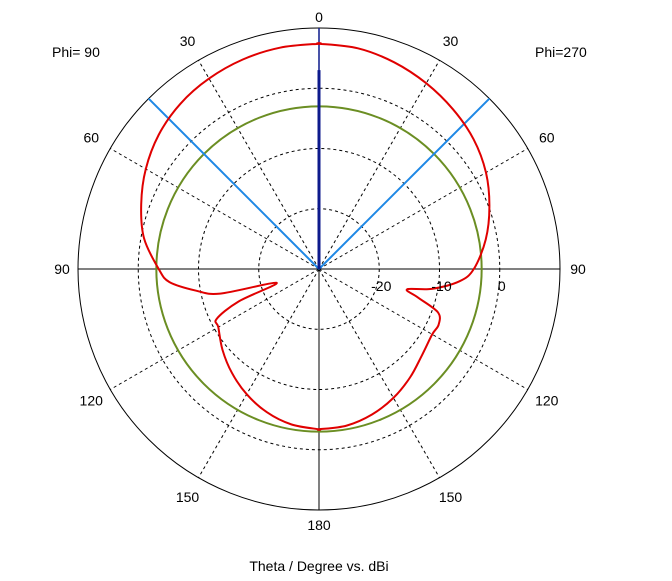 This screenshot has width=672, height=581. What do you see at coordinates (502, 286) in the screenshot?
I see `r-tick-label: 0` at bounding box center [502, 286].